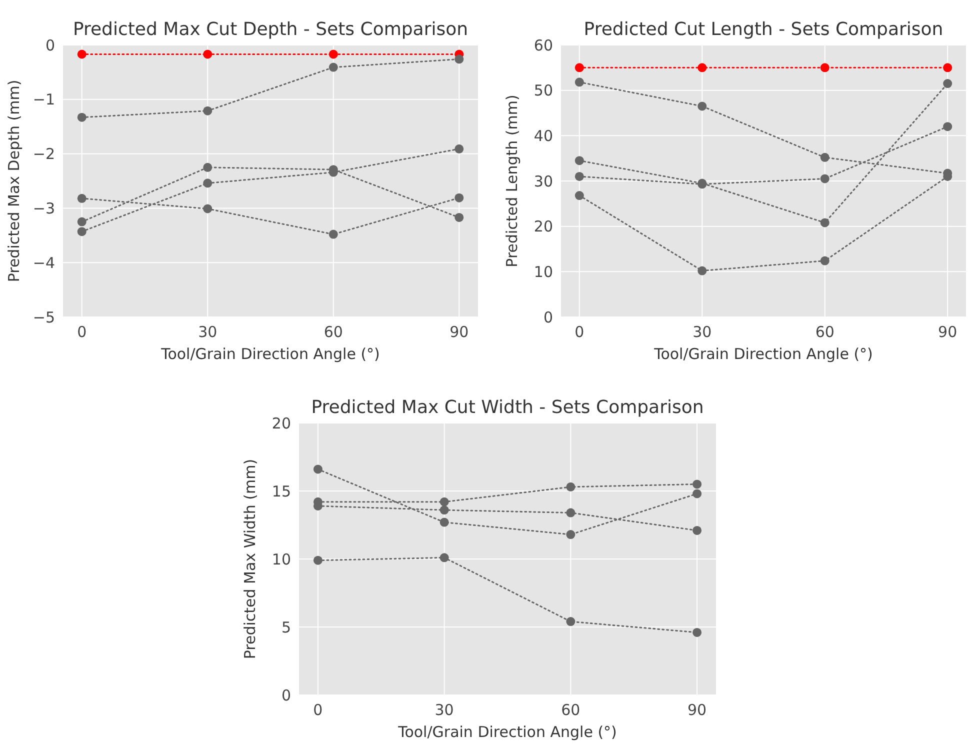 The height and width of the screenshot is (746, 973). I want to click on y-tick-label: −4, so click(43, 263).